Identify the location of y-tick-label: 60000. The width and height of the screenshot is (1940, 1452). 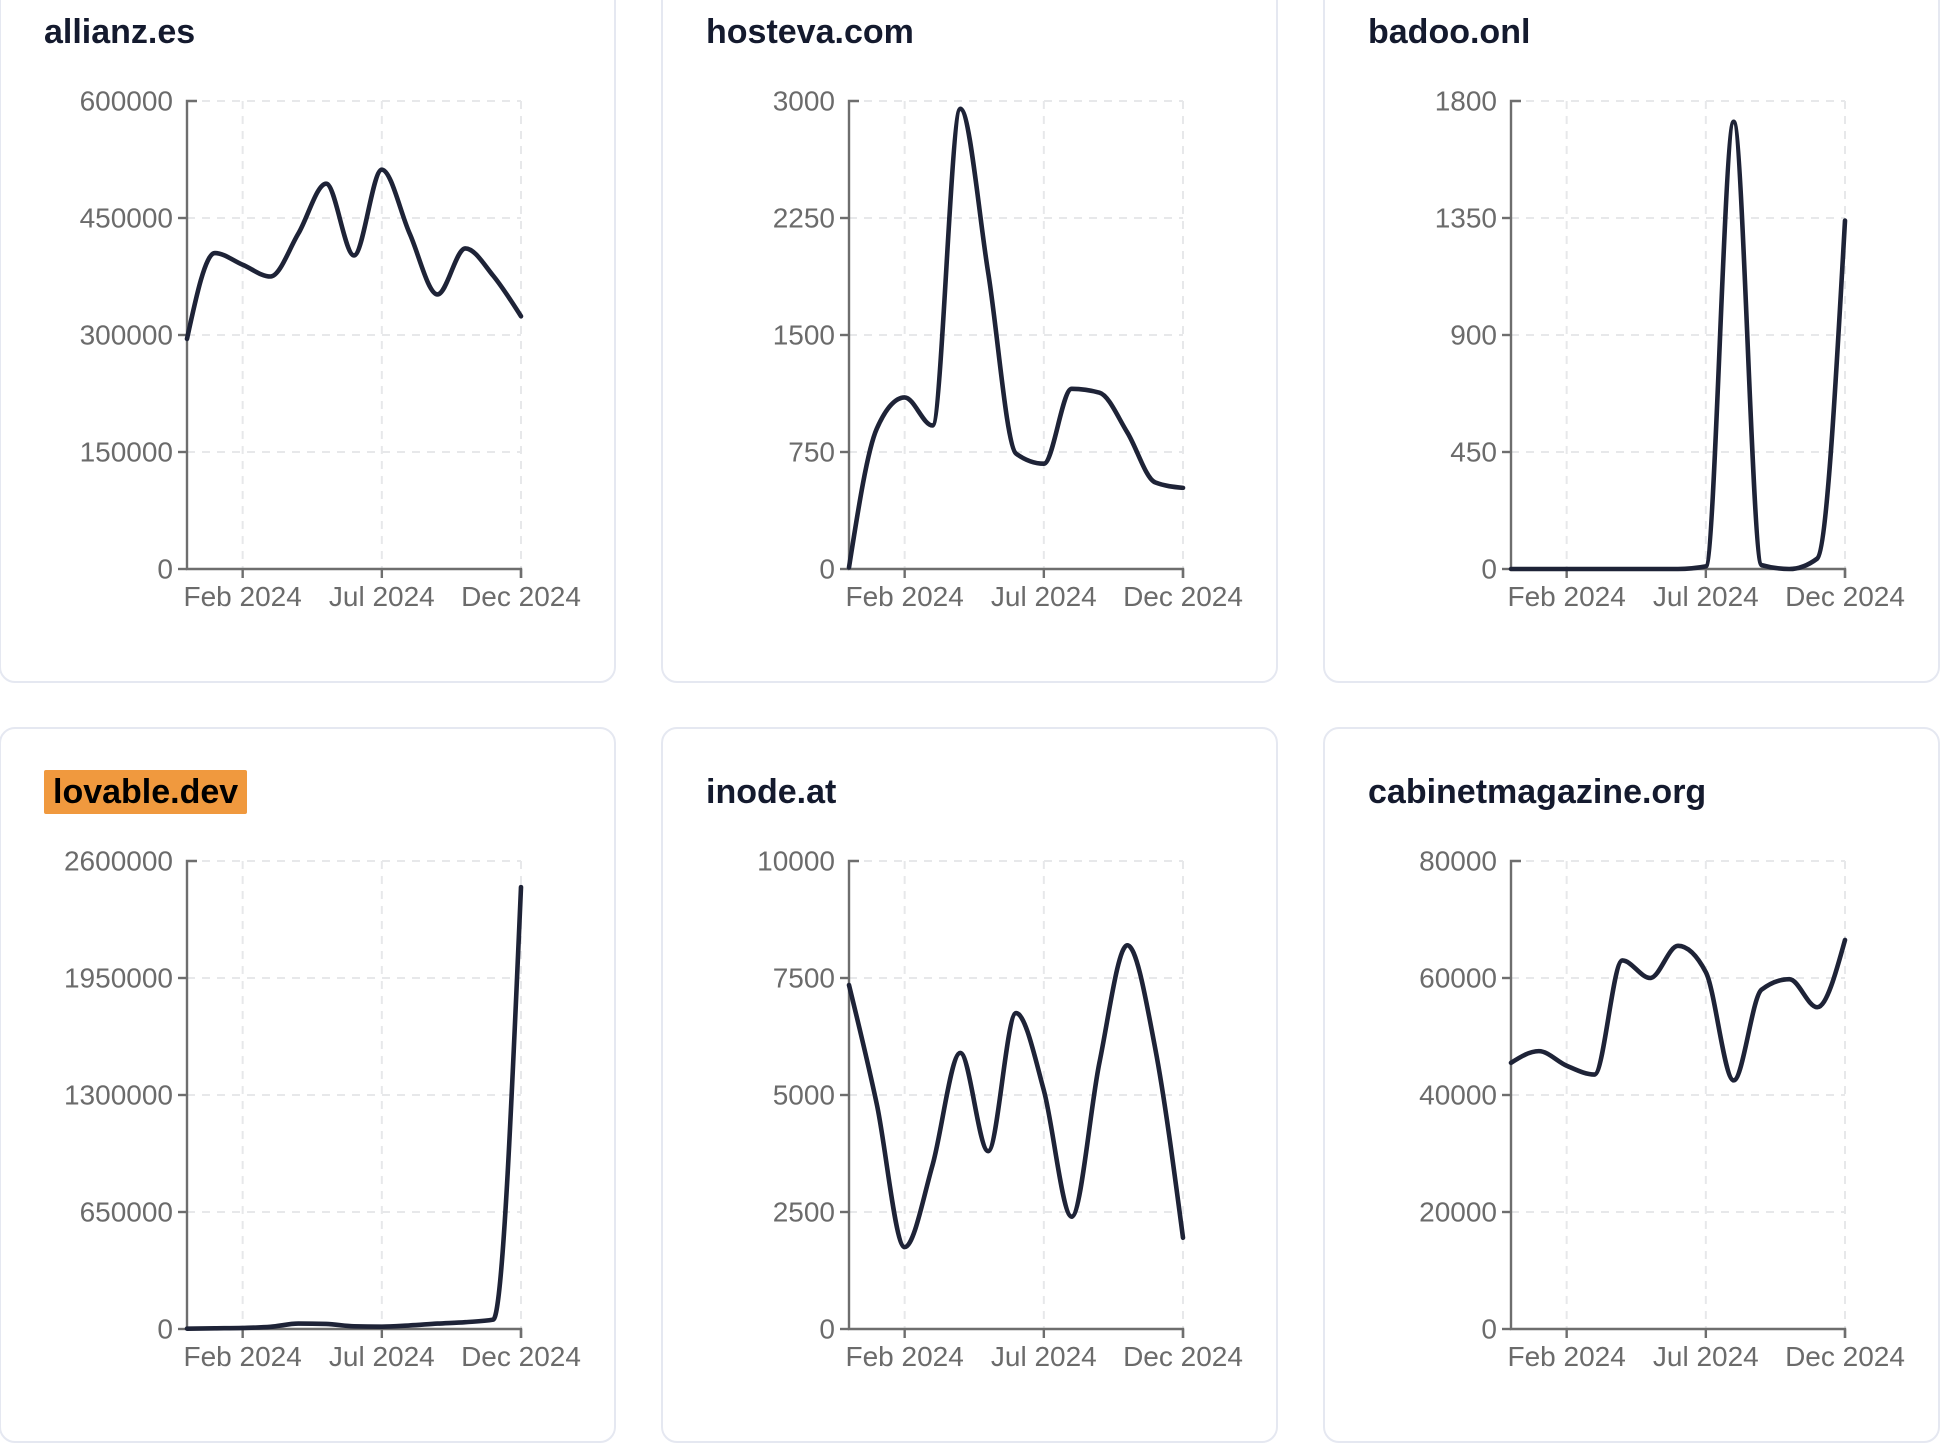
(1458, 978).